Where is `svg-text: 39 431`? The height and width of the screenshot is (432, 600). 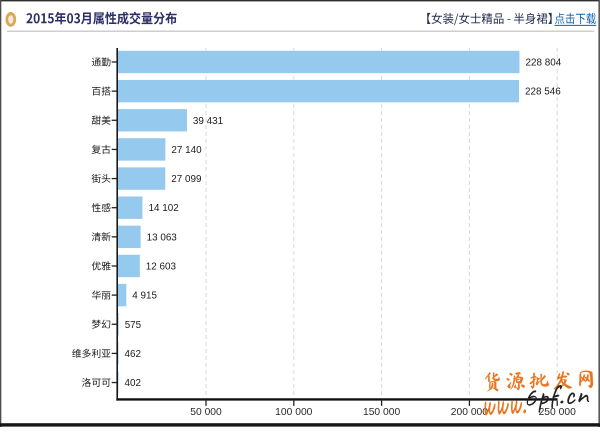 svg-text: 39 431 is located at coordinates (208, 121).